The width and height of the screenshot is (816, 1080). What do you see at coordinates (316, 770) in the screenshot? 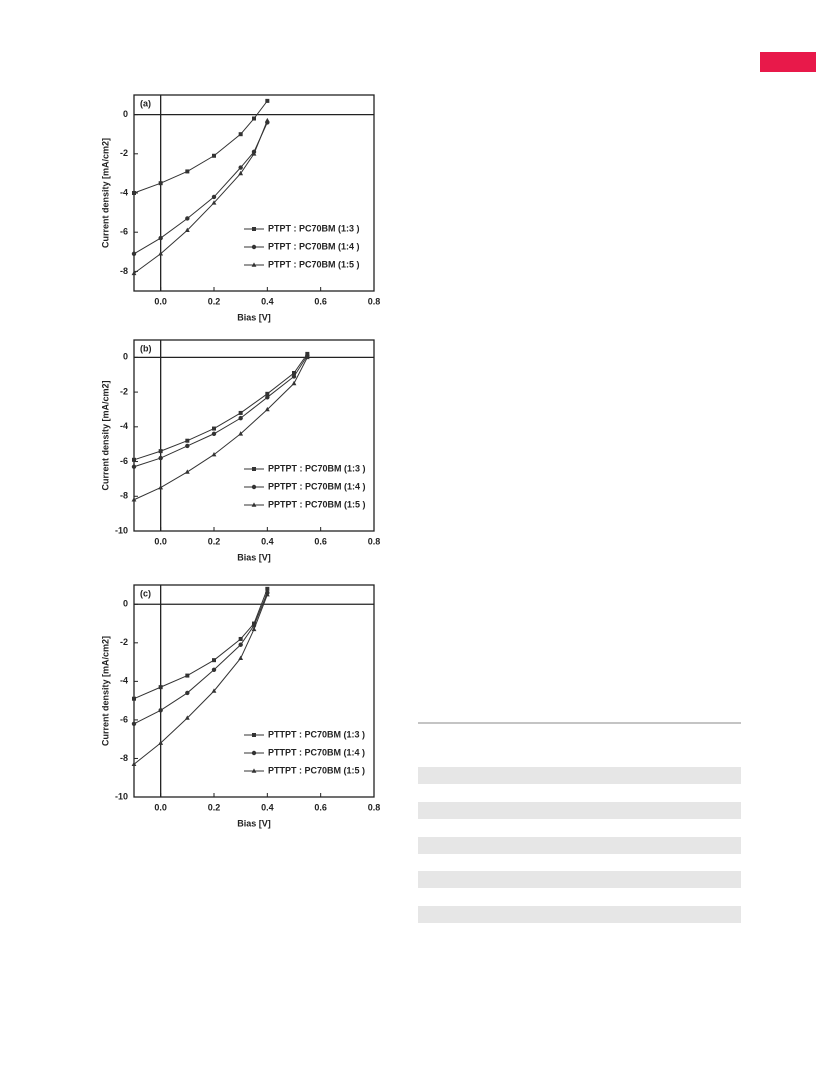
I see `legend-label: PTTPT : PC70BM (1:5 )` at bounding box center [316, 770].